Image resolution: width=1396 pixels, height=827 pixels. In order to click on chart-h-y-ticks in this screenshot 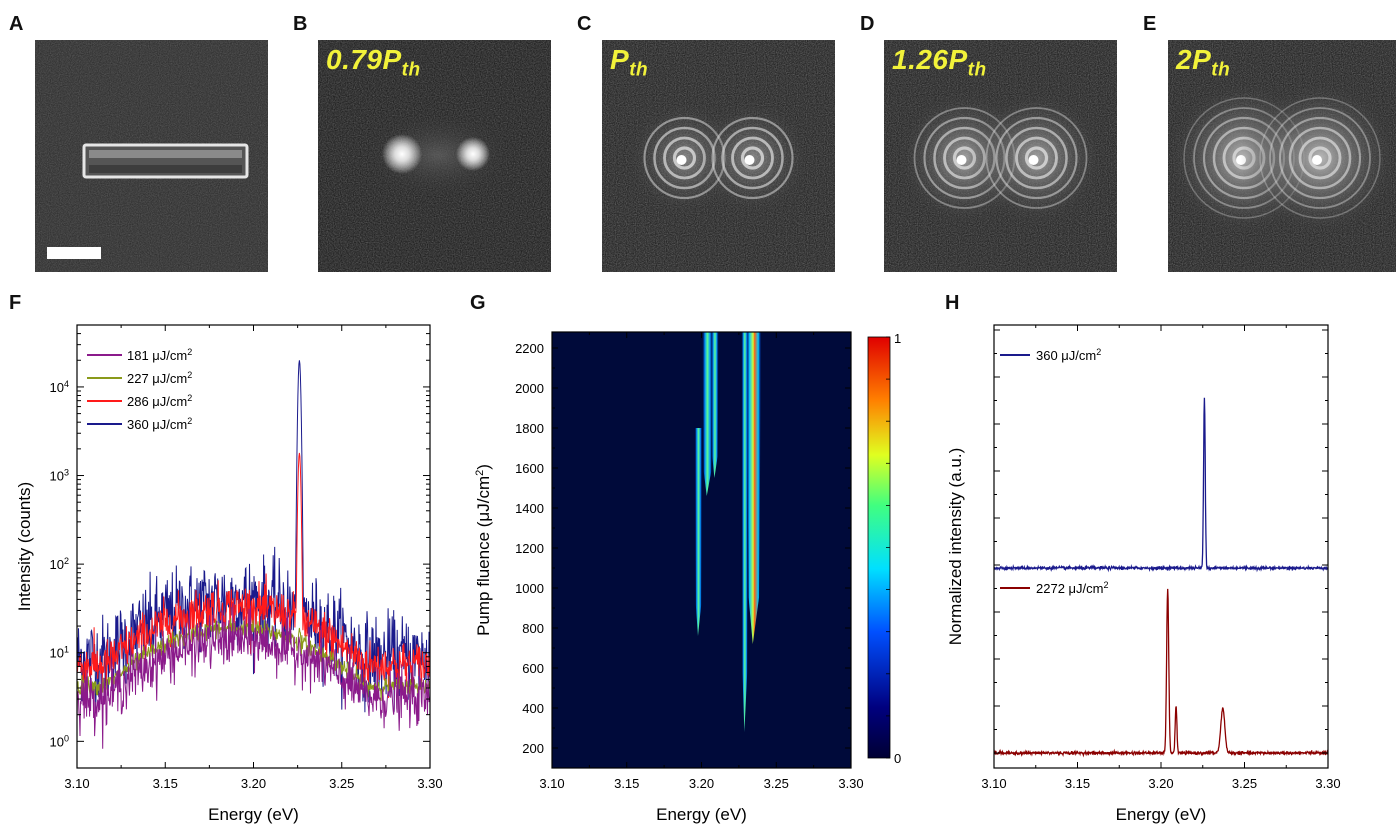, I will do `click(1161, 541)`.